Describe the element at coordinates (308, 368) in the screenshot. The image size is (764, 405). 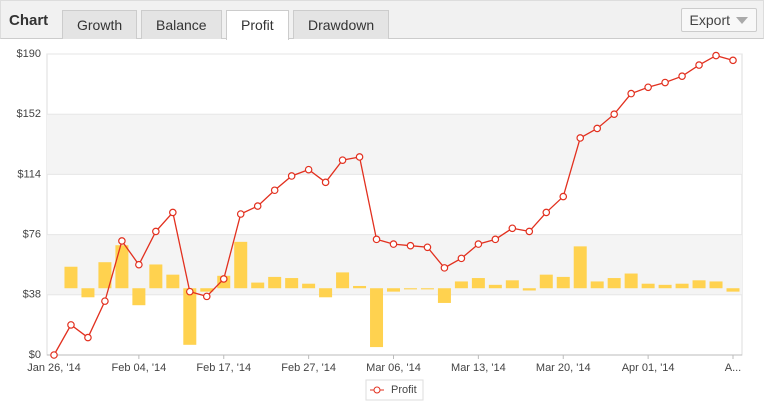
I see `x-tick-label: Feb 27, '14` at that location.